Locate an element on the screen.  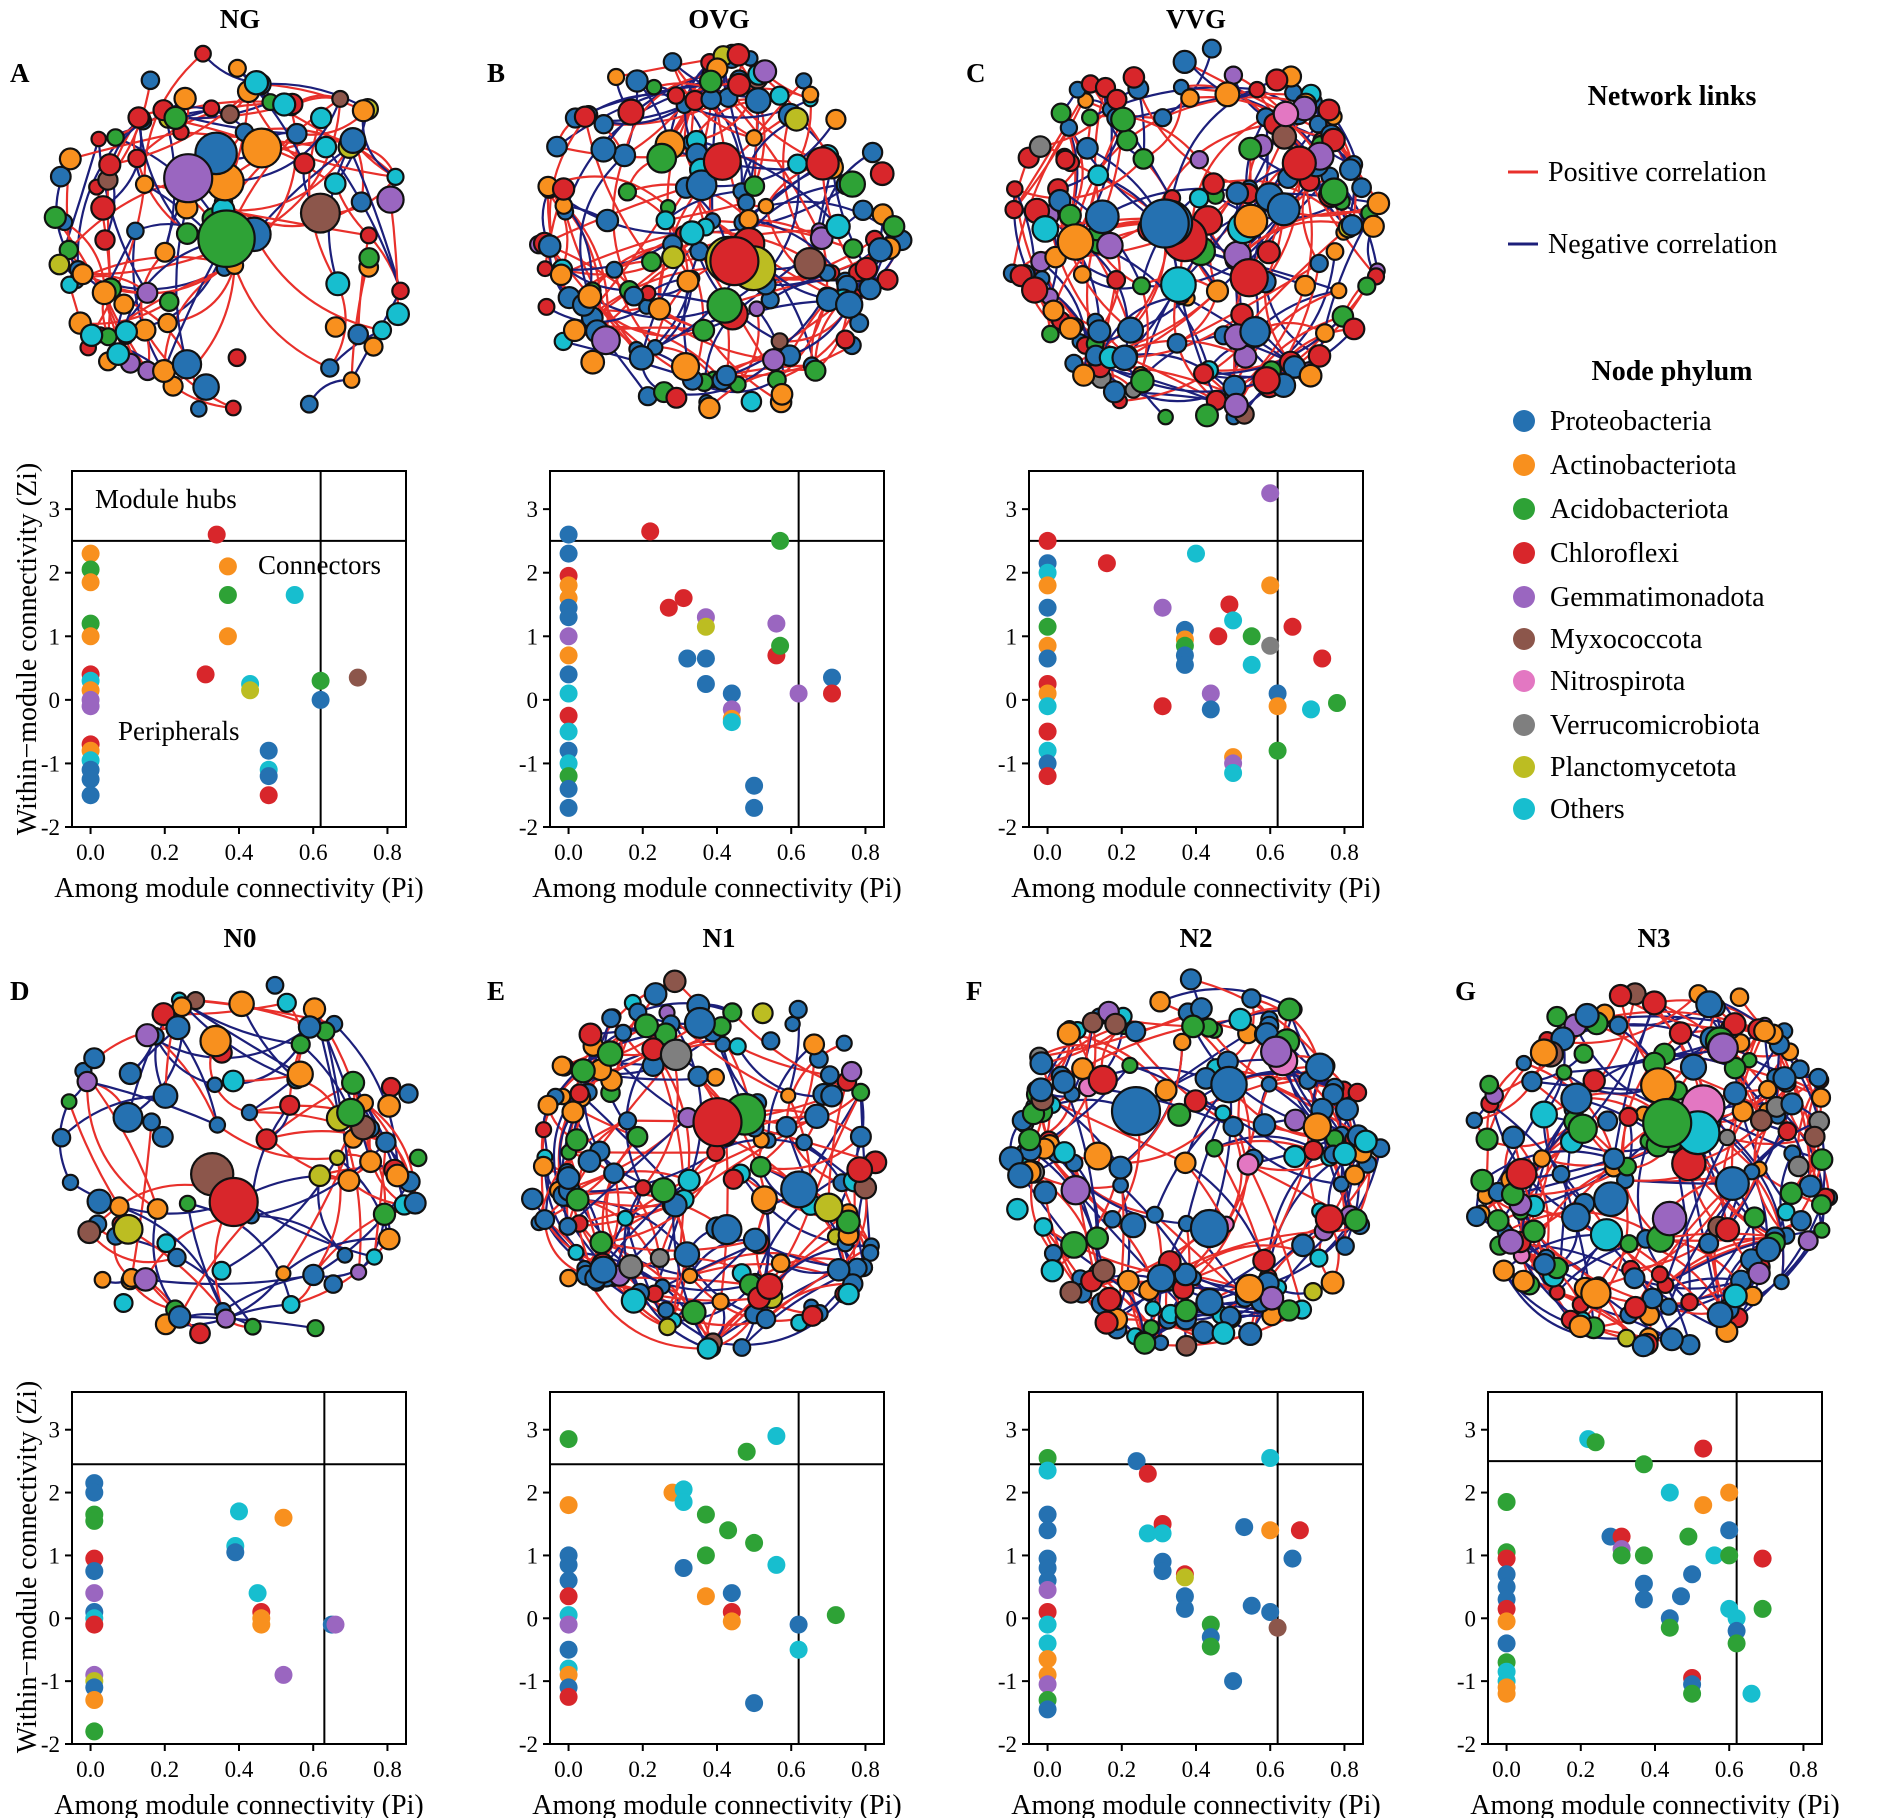
legend-links-title: Network links is located at coordinates (1672, 96).